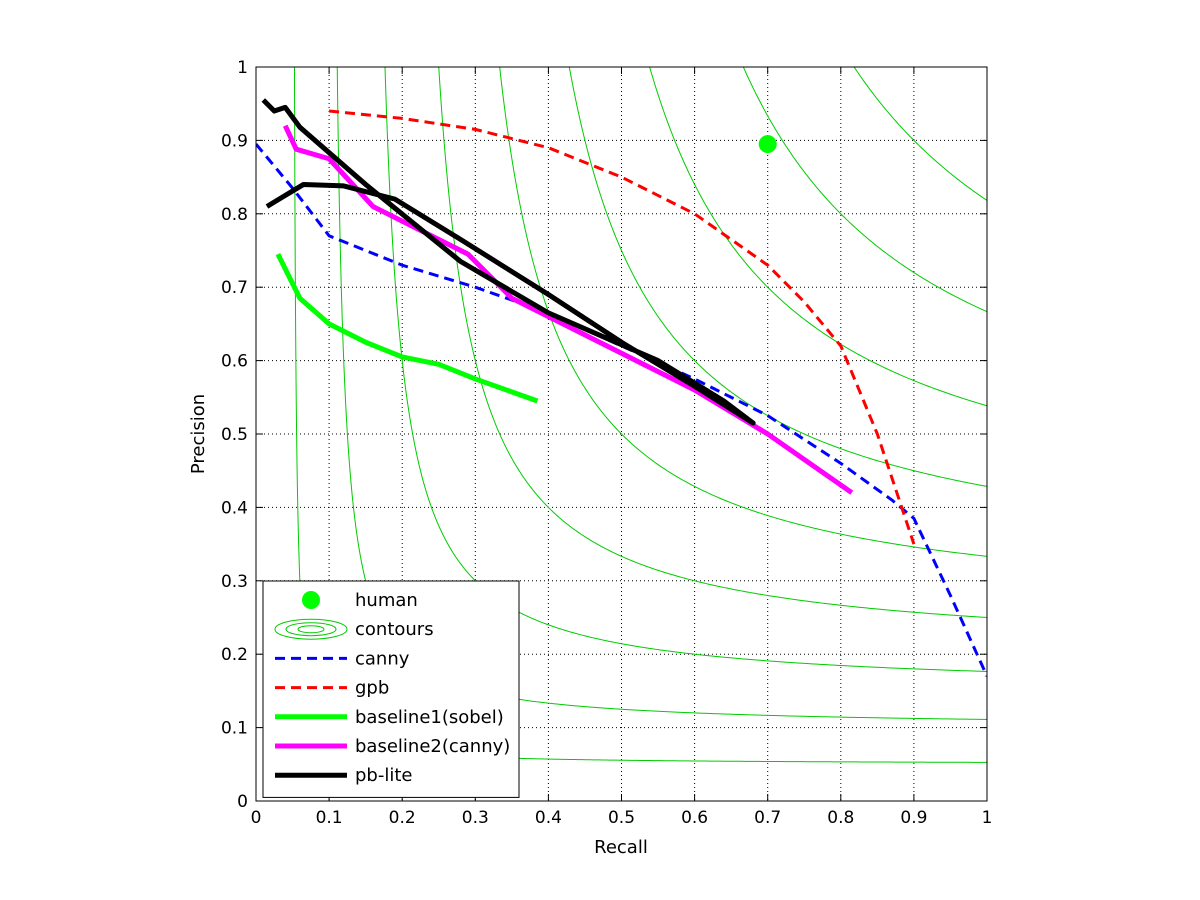 This screenshot has width=1200, height=900. Describe the element at coordinates (394, 629) in the screenshot. I see `legend-label-contours: contours` at that location.